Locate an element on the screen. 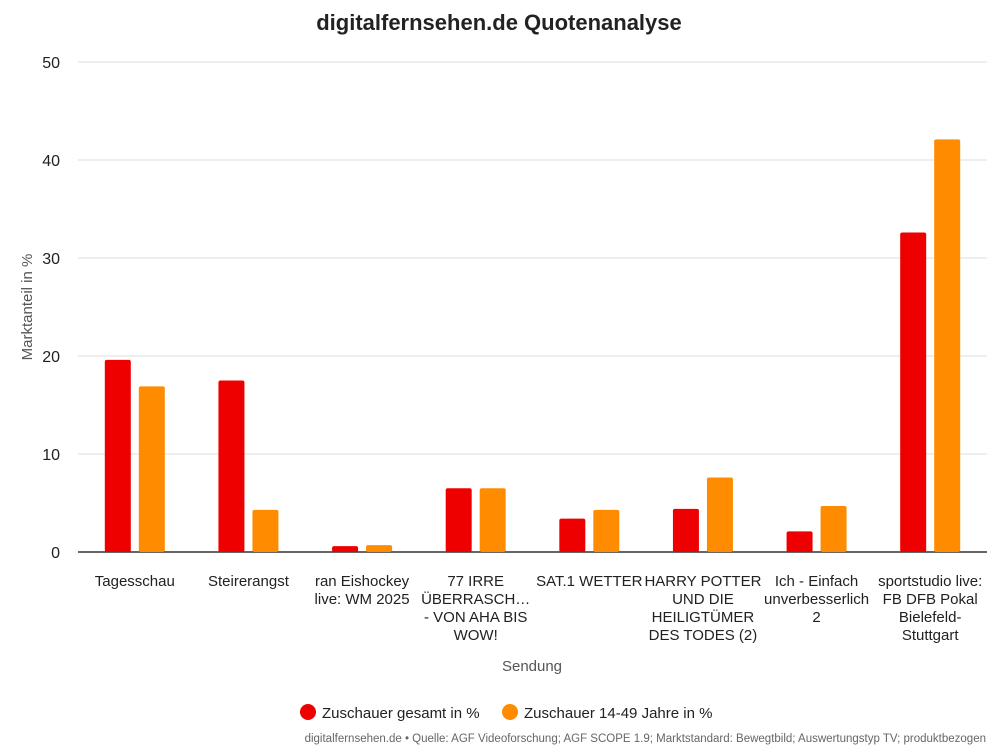 The width and height of the screenshot is (999, 754). y-tick-label: 40 is located at coordinates (51, 161).